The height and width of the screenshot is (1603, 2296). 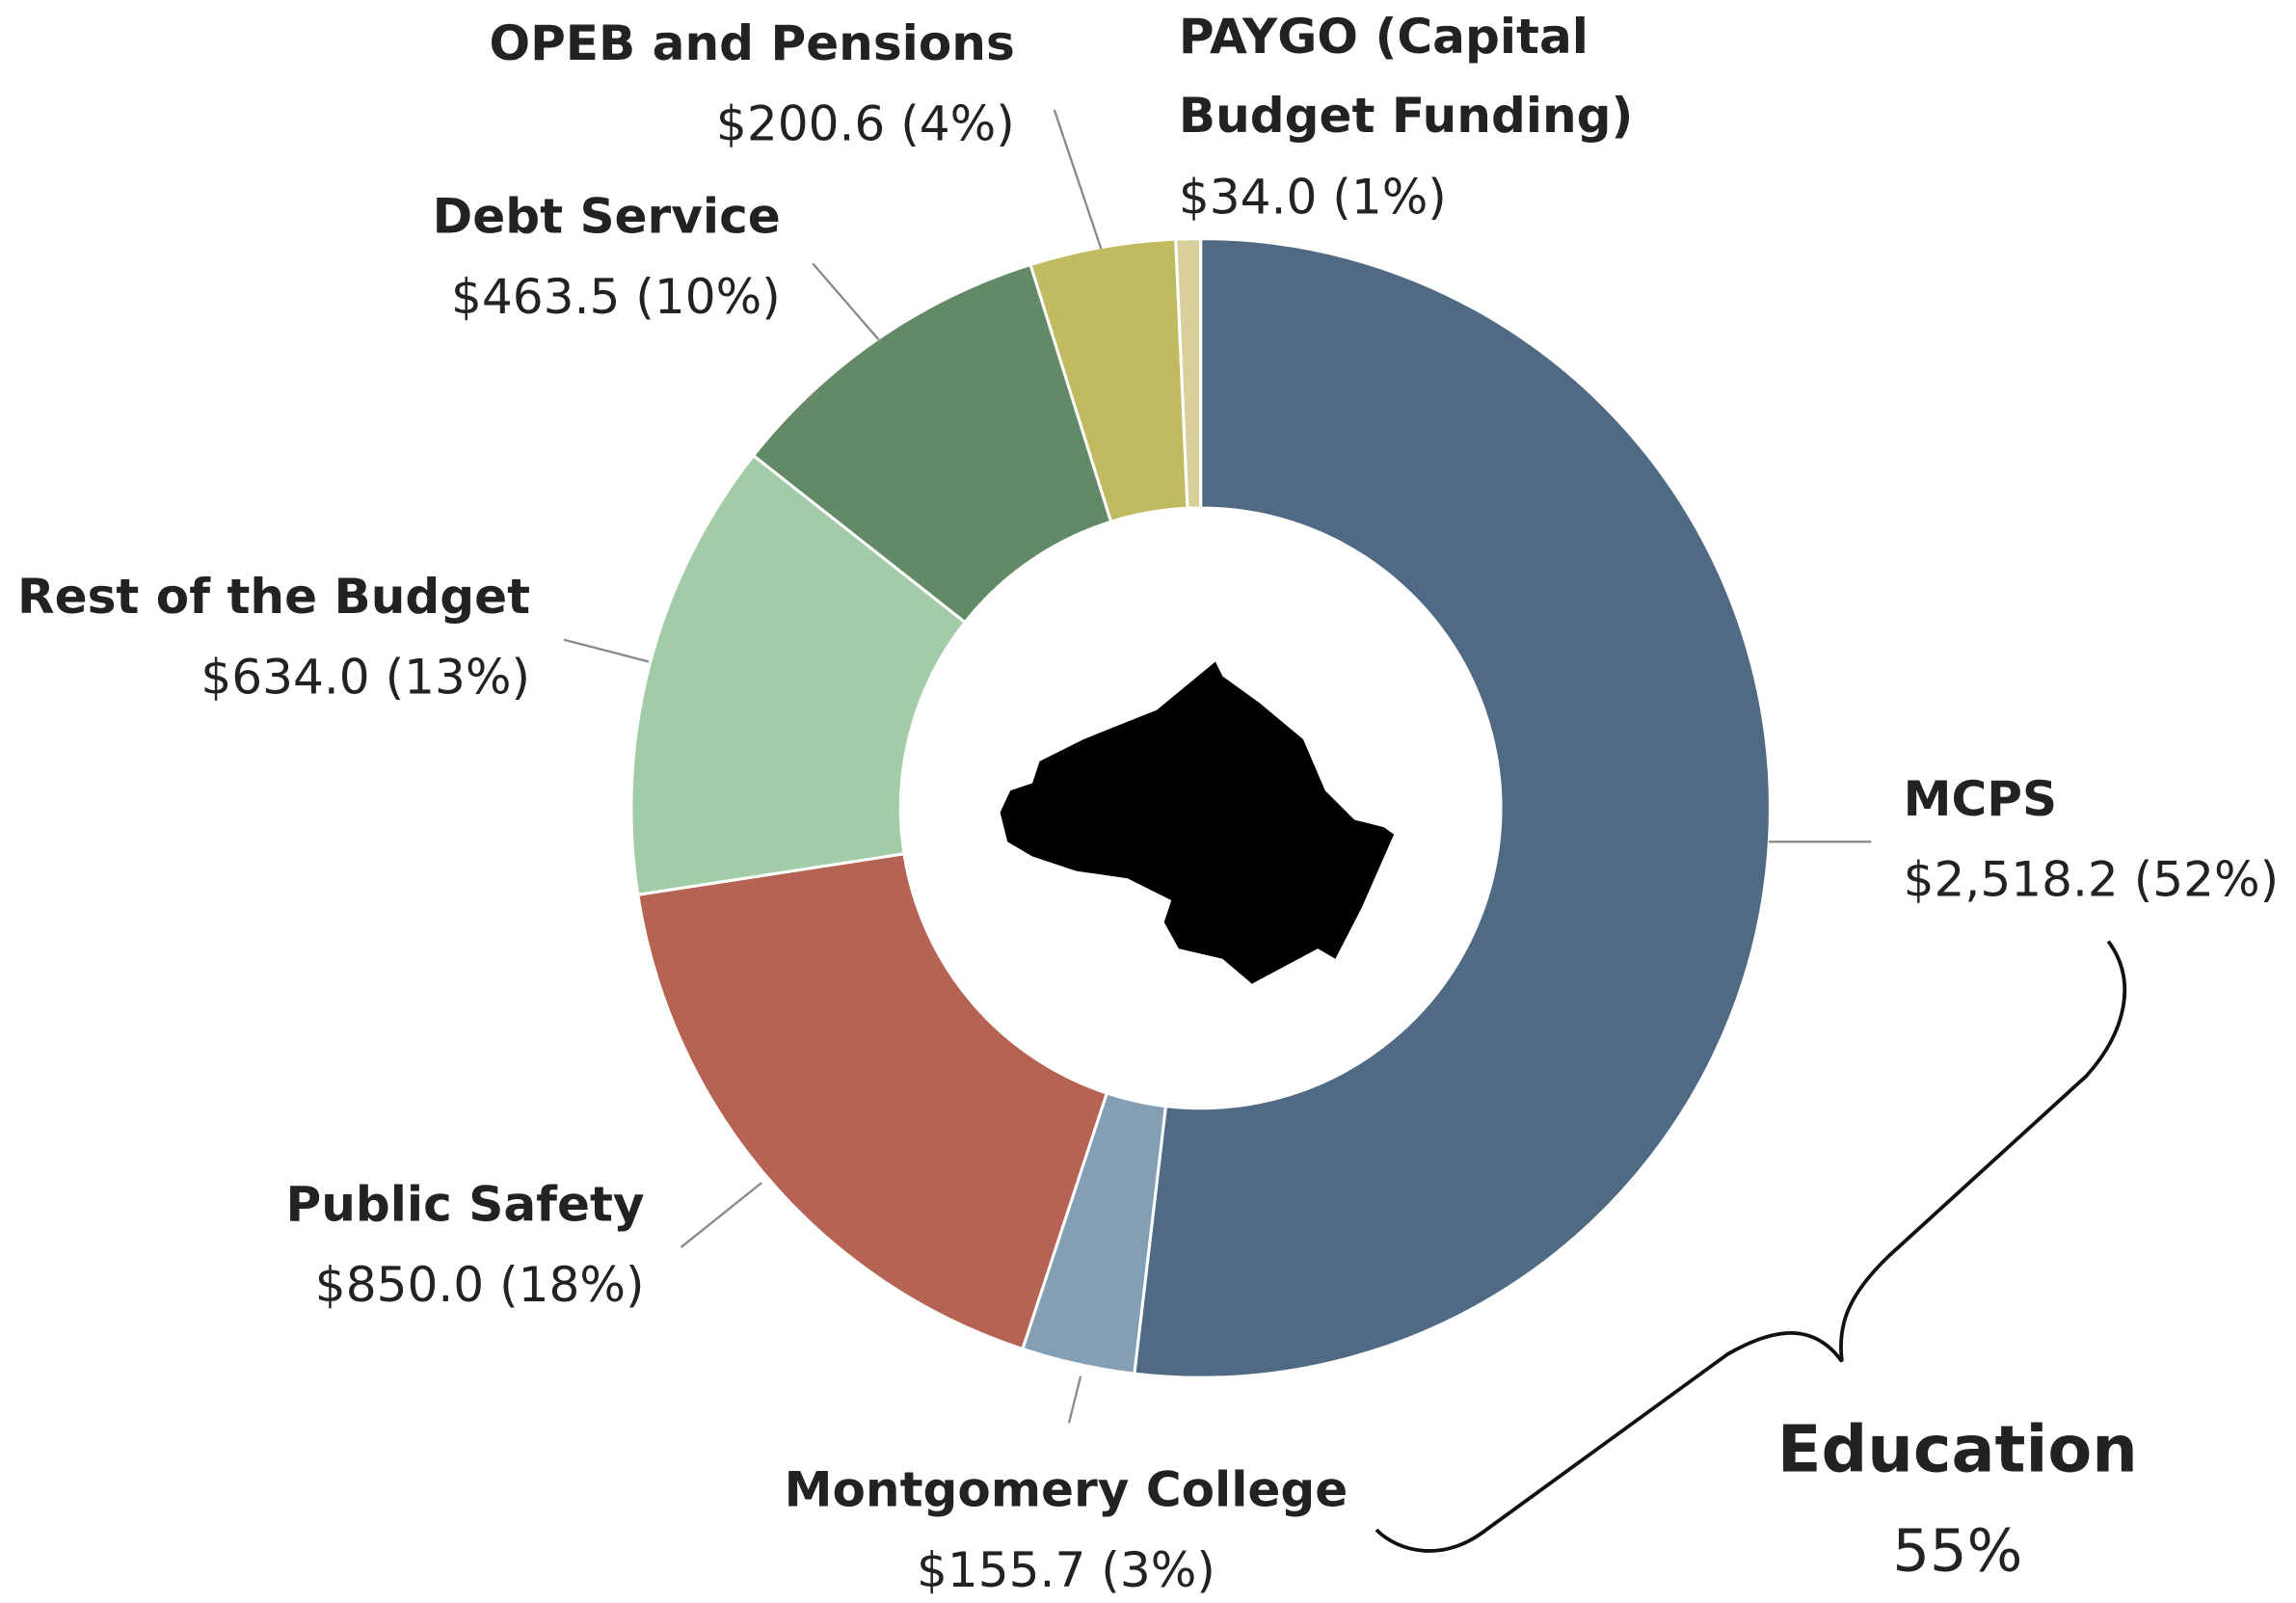 What do you see at coordinates (751, 42) in the screenshot?
I see `slice-label: OPEB and Pensions` at bounding box center [751, 42].